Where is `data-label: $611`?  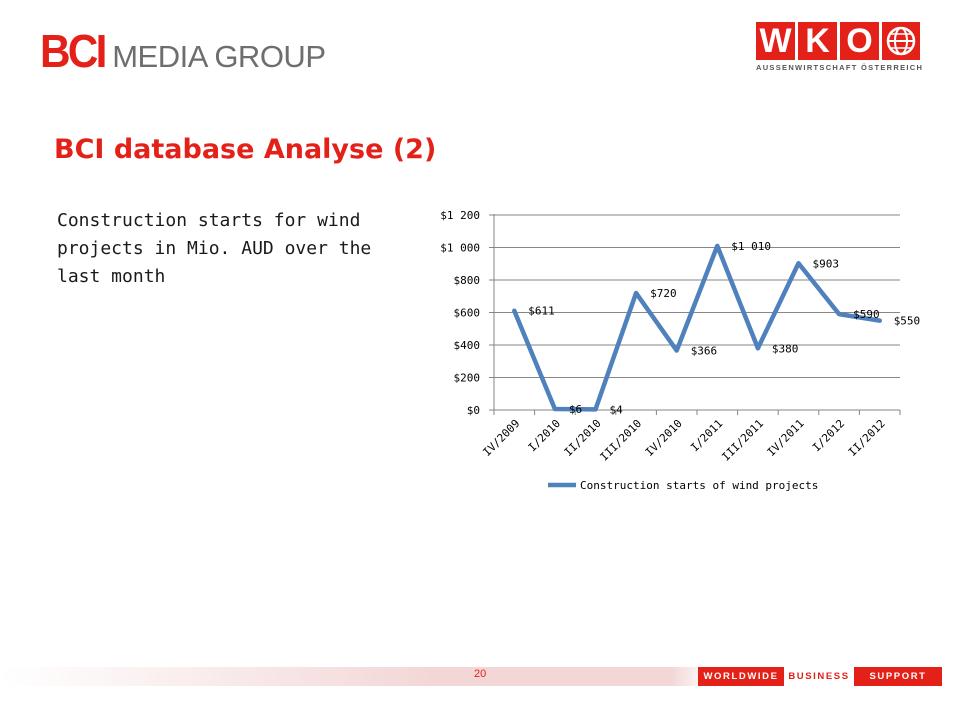
data-label: $611 is located at coordinates (541, 311).